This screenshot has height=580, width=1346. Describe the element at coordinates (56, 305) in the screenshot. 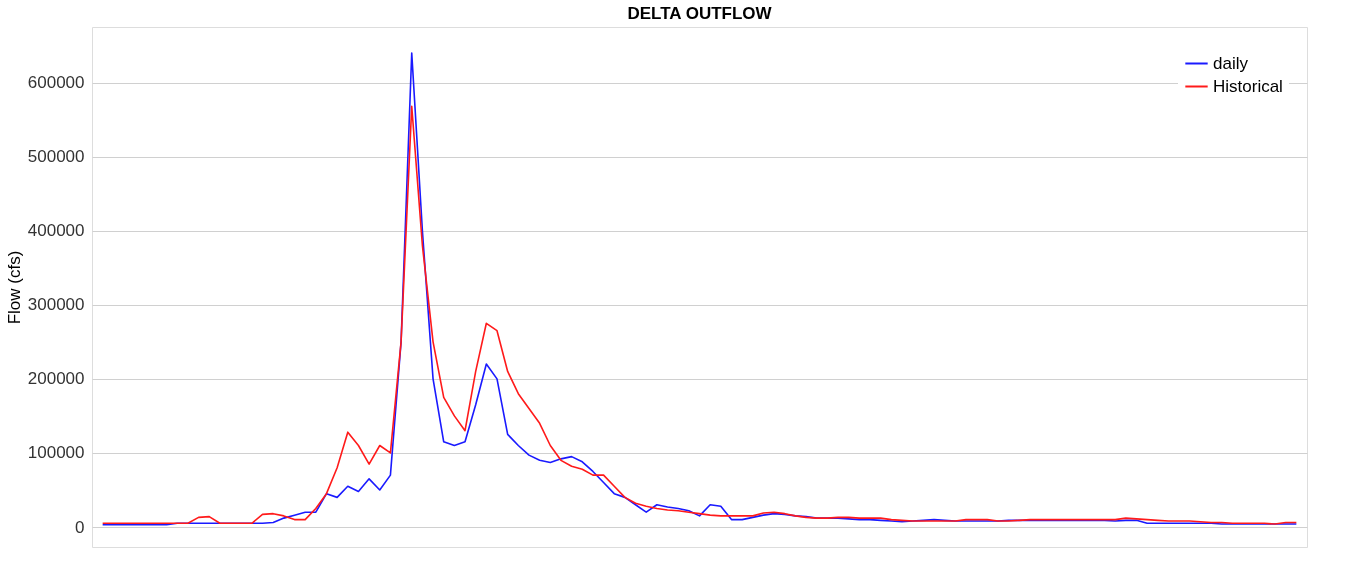

I see `y-tick-label: 300000` at that location.